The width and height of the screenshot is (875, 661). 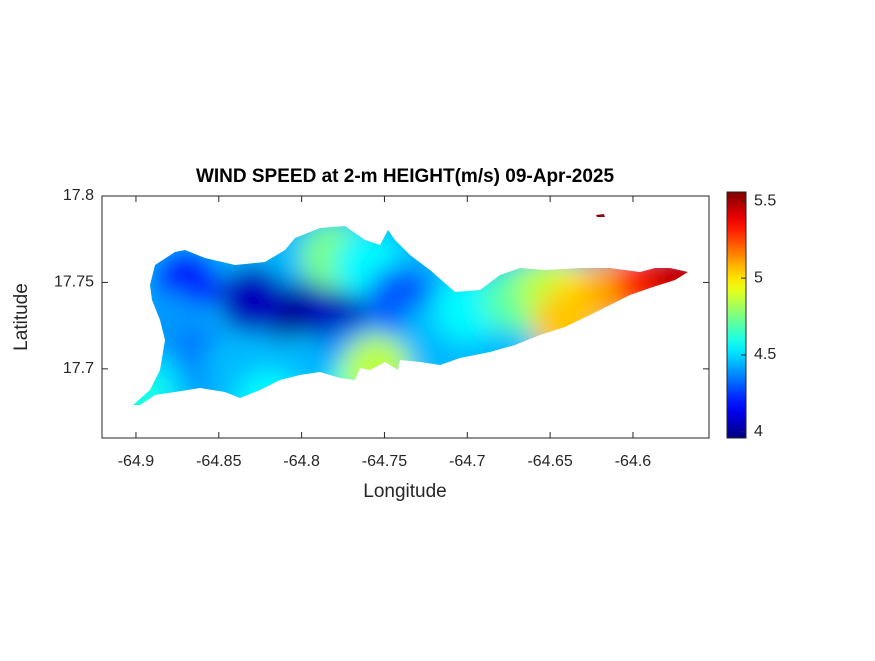 What do you see at coordinates (78, 368) in the screenshot?
I see `y-tick-label: 17.7` at bounding box center [78, 368].